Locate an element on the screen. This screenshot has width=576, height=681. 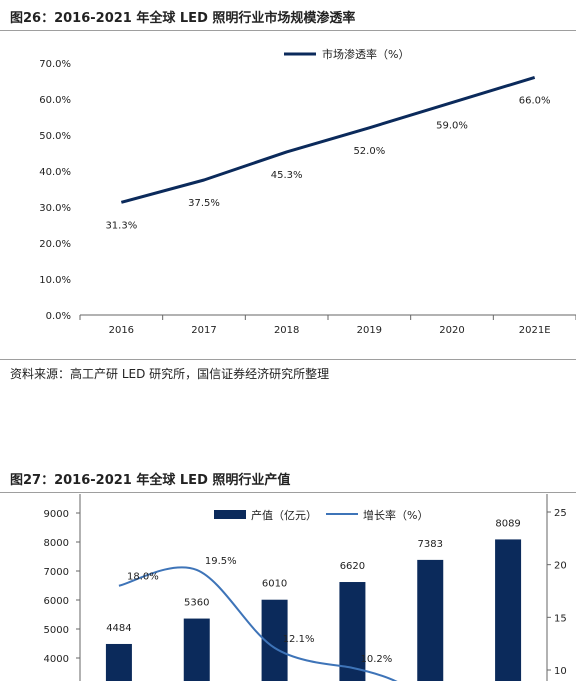
figure26-title: 图26：2016-2021 年全球 LED 照明行业市场规模渗透率 is located at coordinates (183, 18).